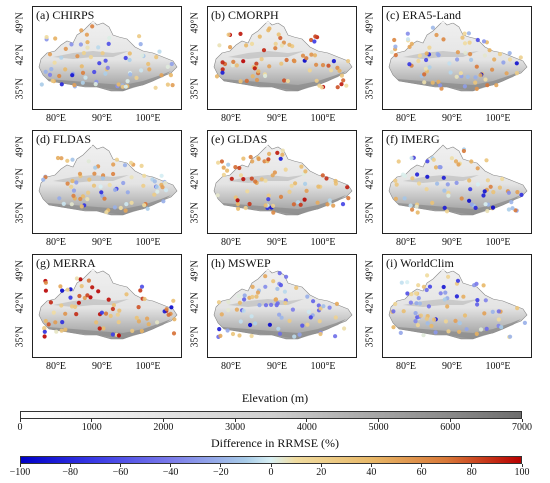  Describe the element at coordinates (270, 192) in the screenshot. I see `map-panel-5: (e) GLDAS 49°N 42°N 35°N 80°E 90°E 100°E` at that location.